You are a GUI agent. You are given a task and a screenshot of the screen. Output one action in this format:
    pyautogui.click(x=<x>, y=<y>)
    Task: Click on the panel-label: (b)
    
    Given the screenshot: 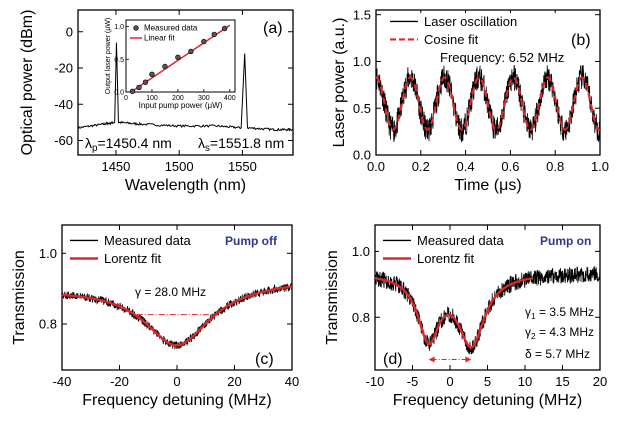 What is the action you would take?
    pyautogui.click(x=581, y=40)
    